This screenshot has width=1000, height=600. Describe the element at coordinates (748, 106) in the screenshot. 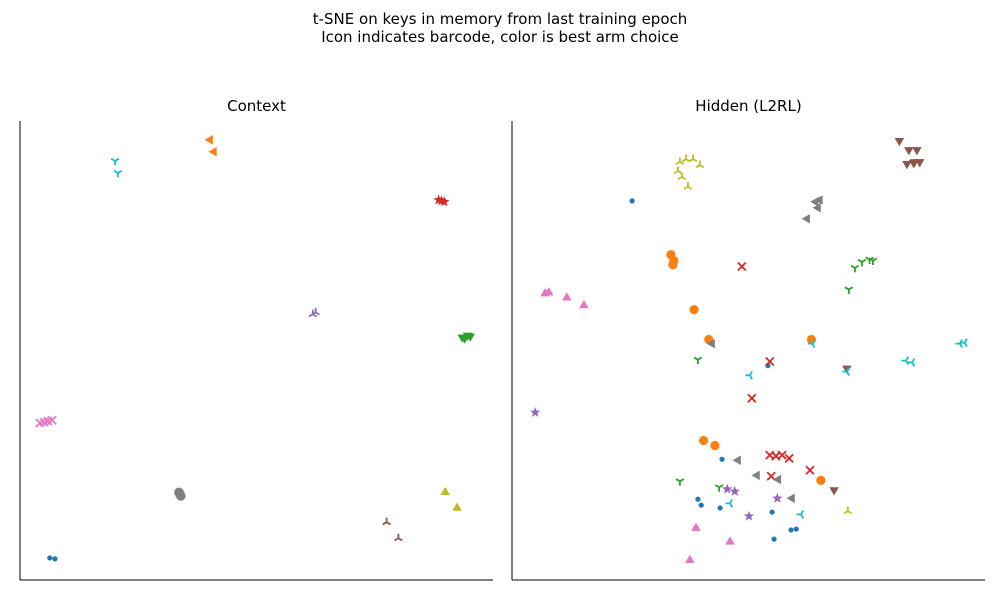

I see `panel-title-hidden: Hidden (L2RL)` at that location.